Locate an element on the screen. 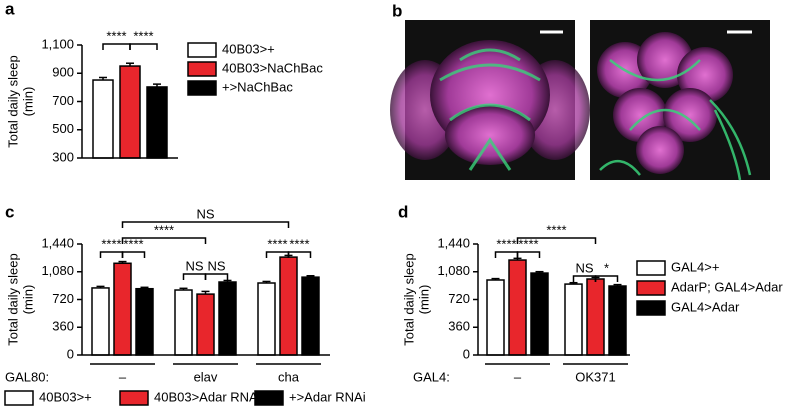  x-tick-label: elav is located at coordinates (206, 376).